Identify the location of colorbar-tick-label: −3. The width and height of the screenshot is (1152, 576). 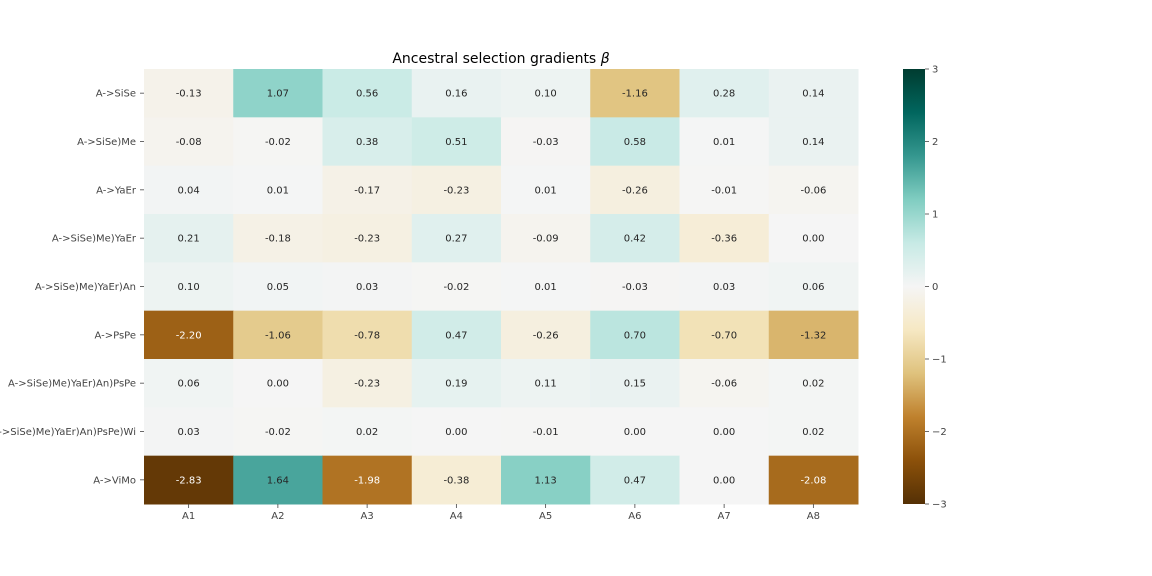
(939, 505).